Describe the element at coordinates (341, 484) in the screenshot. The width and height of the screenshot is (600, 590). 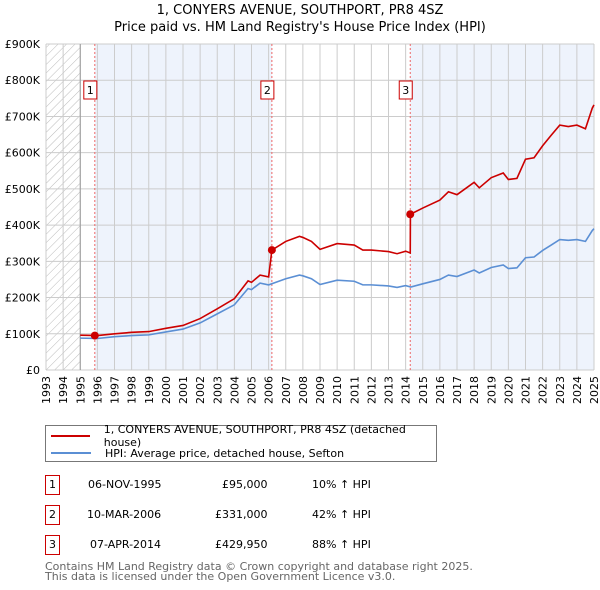
I see `sale-hpi: 10% ↑ HPI` at that location.